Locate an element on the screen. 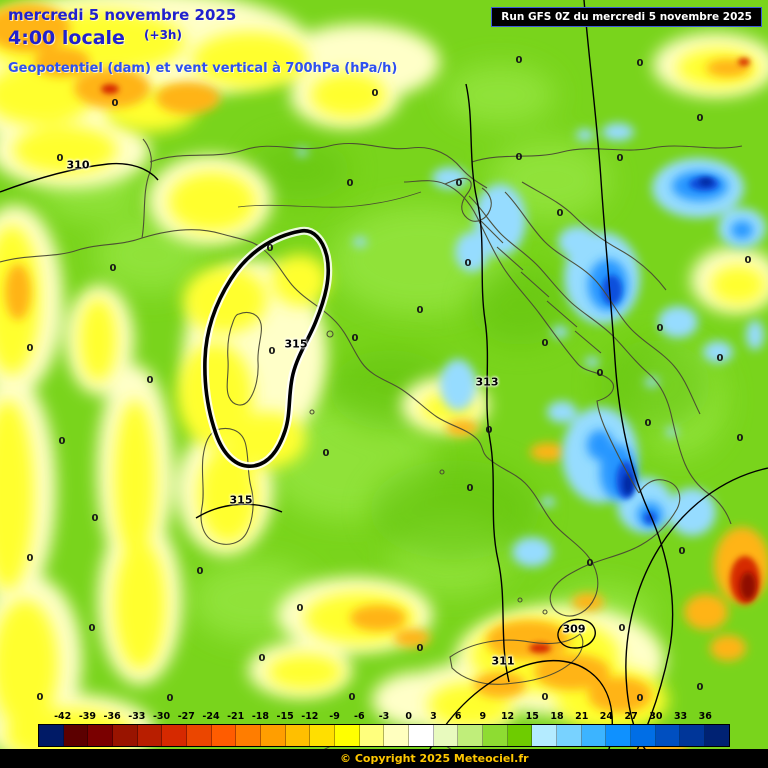 The width and height of the screenshot is (768, 768). colorbar-tick: 33 is located at coordinates (680, 716).